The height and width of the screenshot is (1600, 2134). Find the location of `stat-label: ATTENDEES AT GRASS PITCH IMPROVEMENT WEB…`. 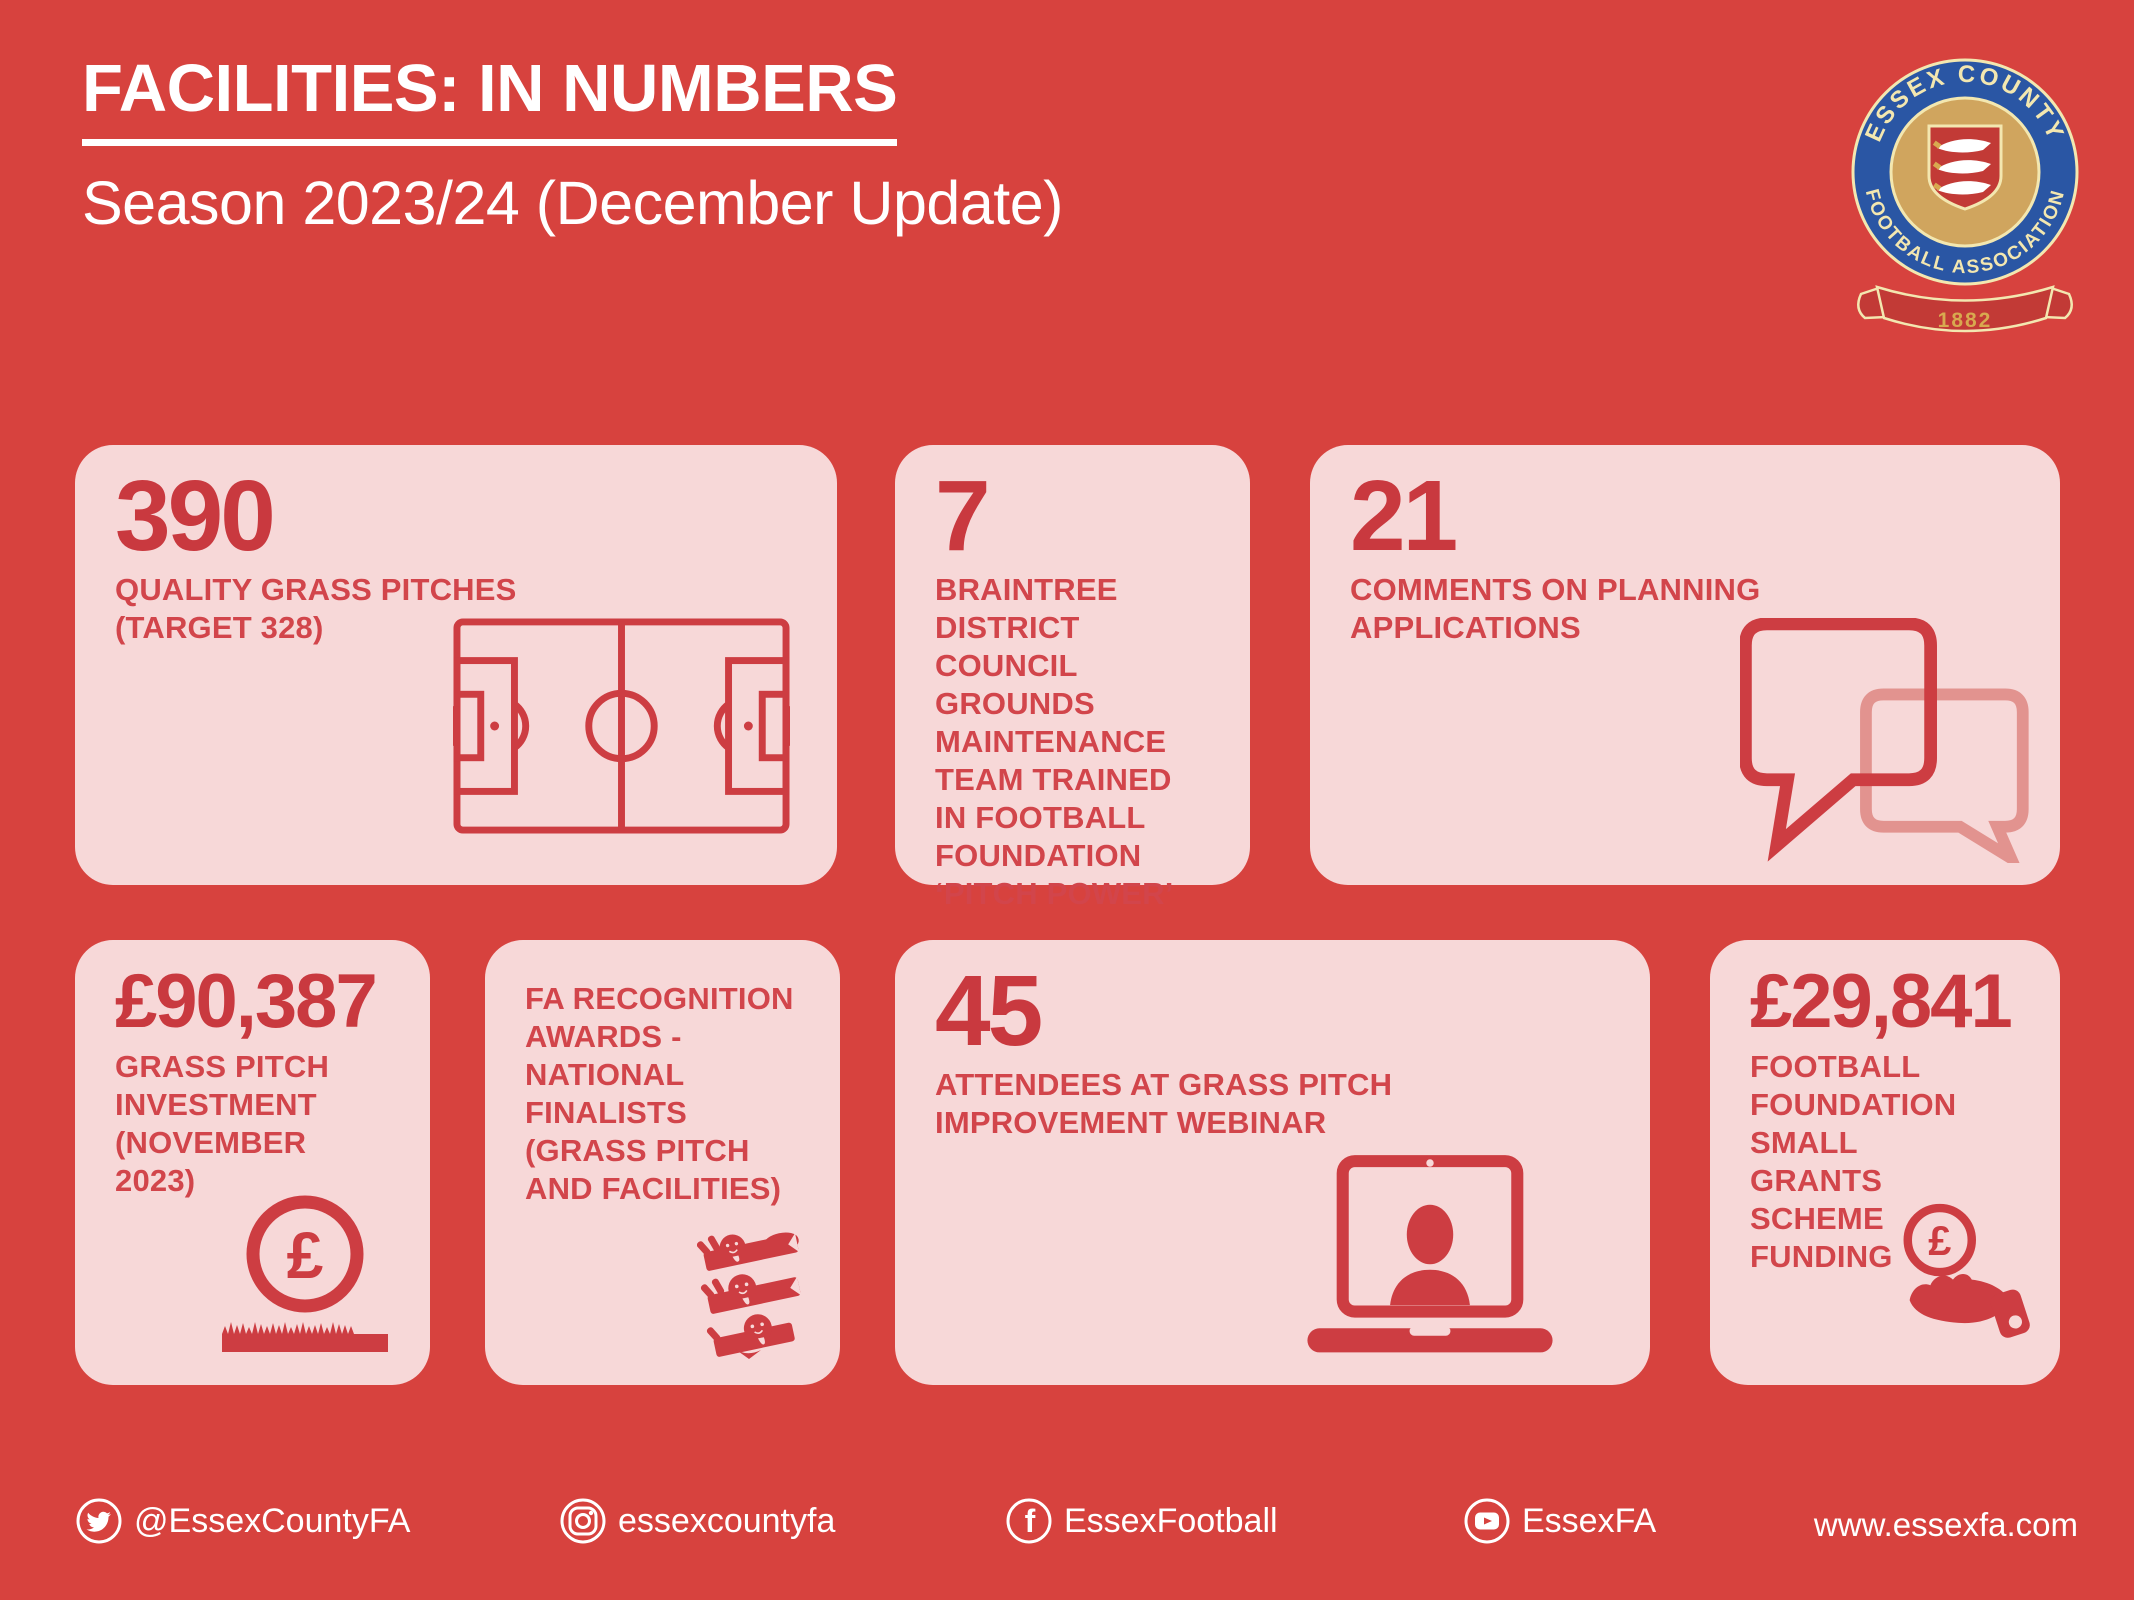

stat-label: ATTENDEES AT GRASS PITCH IMPROVEMENT WEB… is located at coordinates (1164, 1103).